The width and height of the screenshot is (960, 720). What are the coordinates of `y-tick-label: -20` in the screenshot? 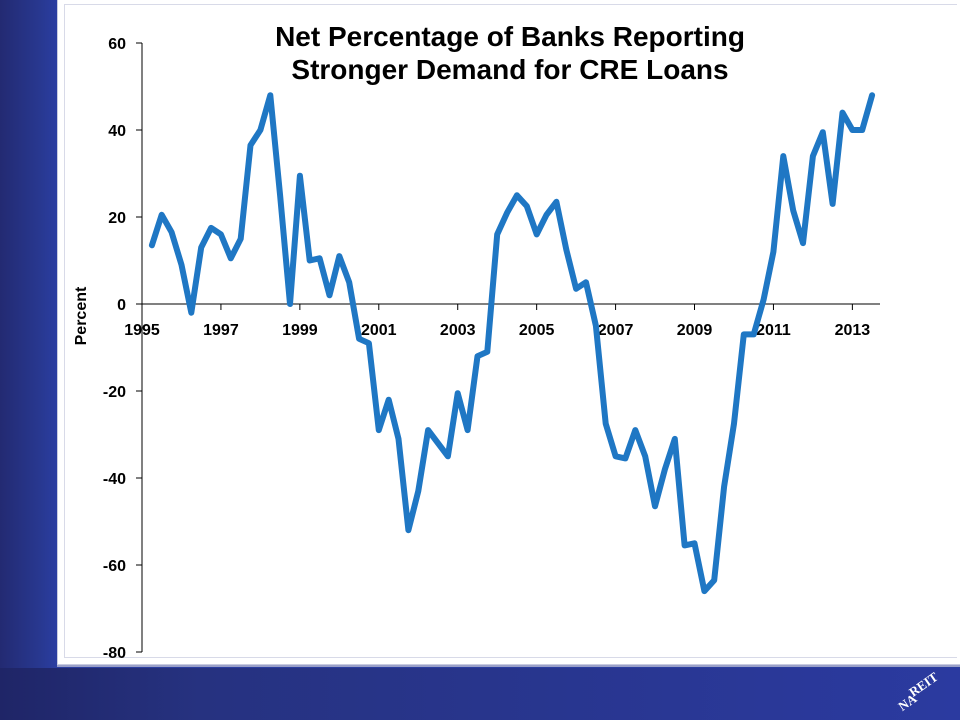 It's located at (114, 392).